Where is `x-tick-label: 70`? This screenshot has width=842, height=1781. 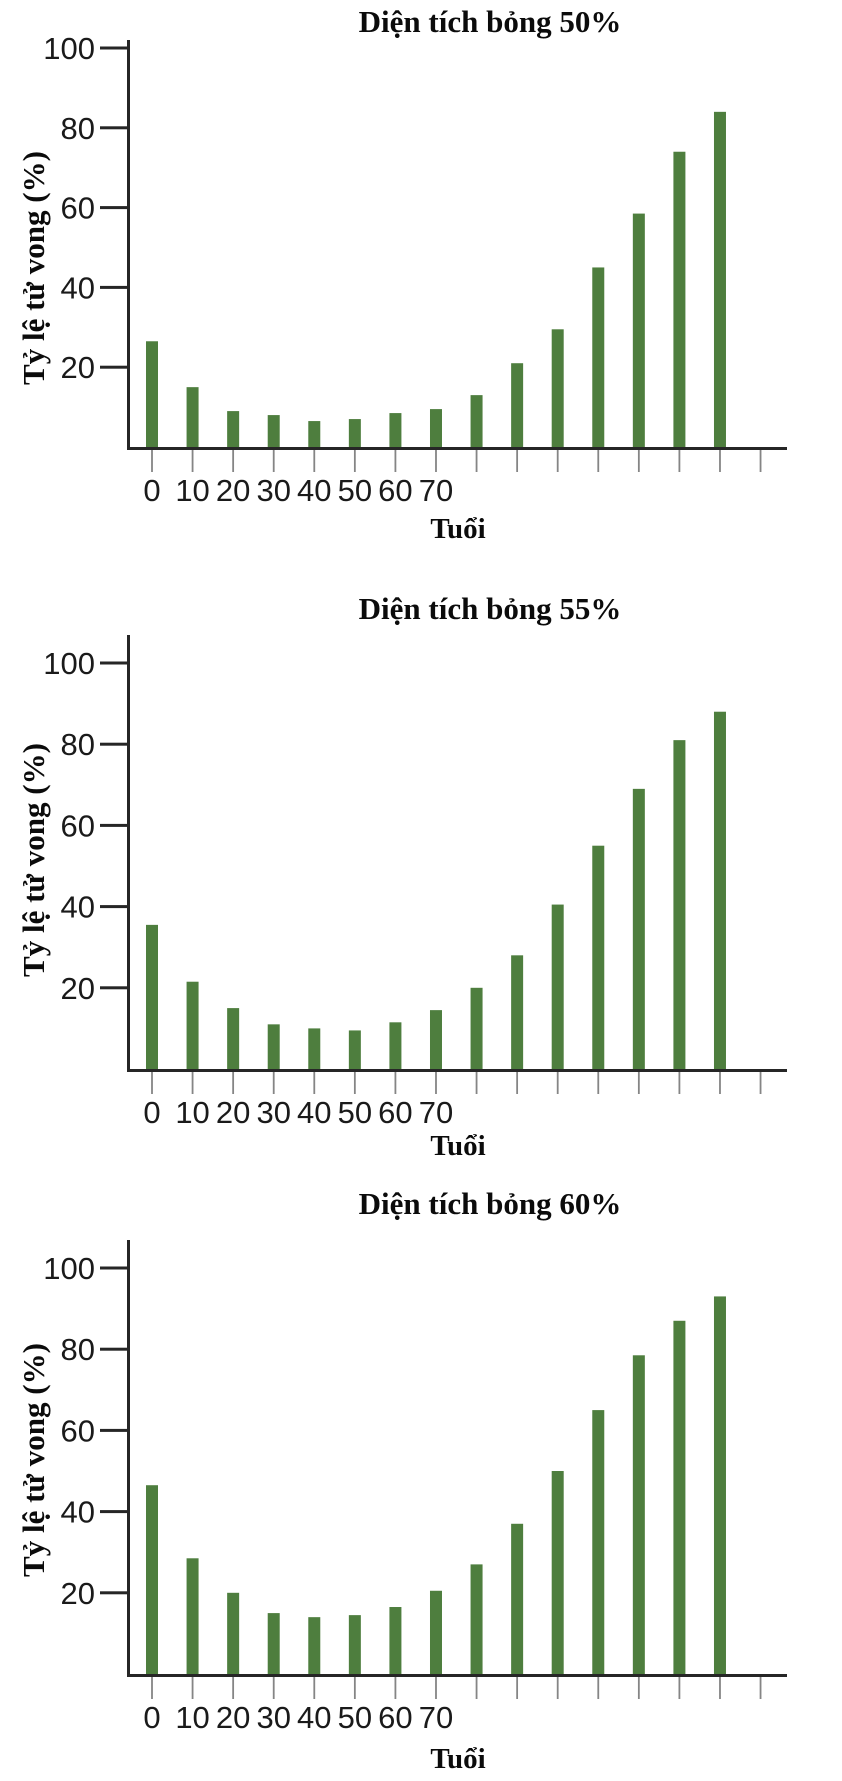 x-tick-label: 70 is located at coordinates (436, 1112).